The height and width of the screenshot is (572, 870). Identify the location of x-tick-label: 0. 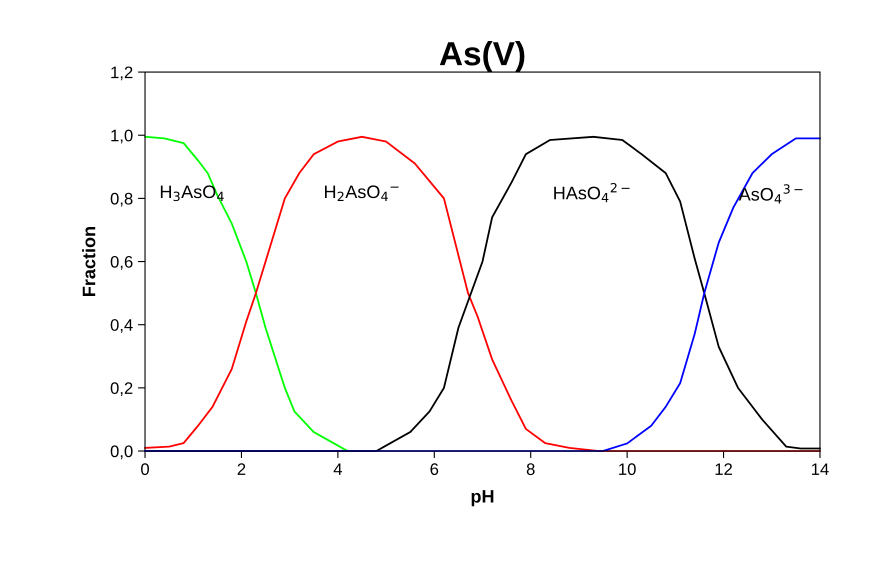
(145, 469).